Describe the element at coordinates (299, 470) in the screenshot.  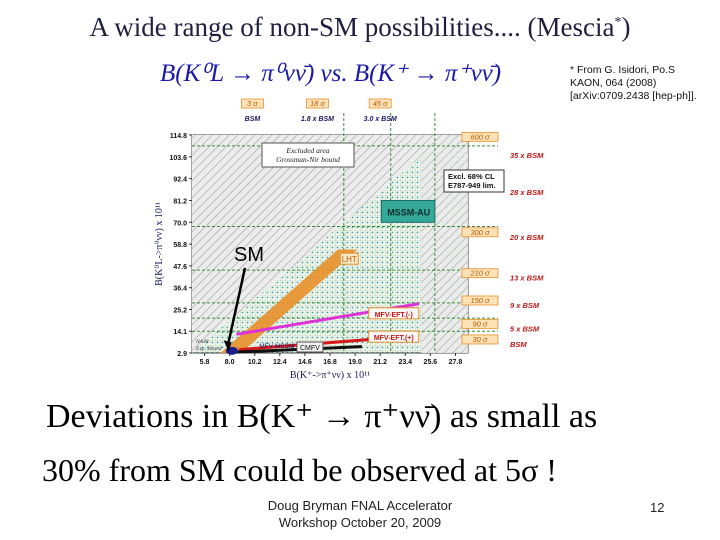
I see `headline-line-2: 30% from SM could be observed at 5σ !` at that location.